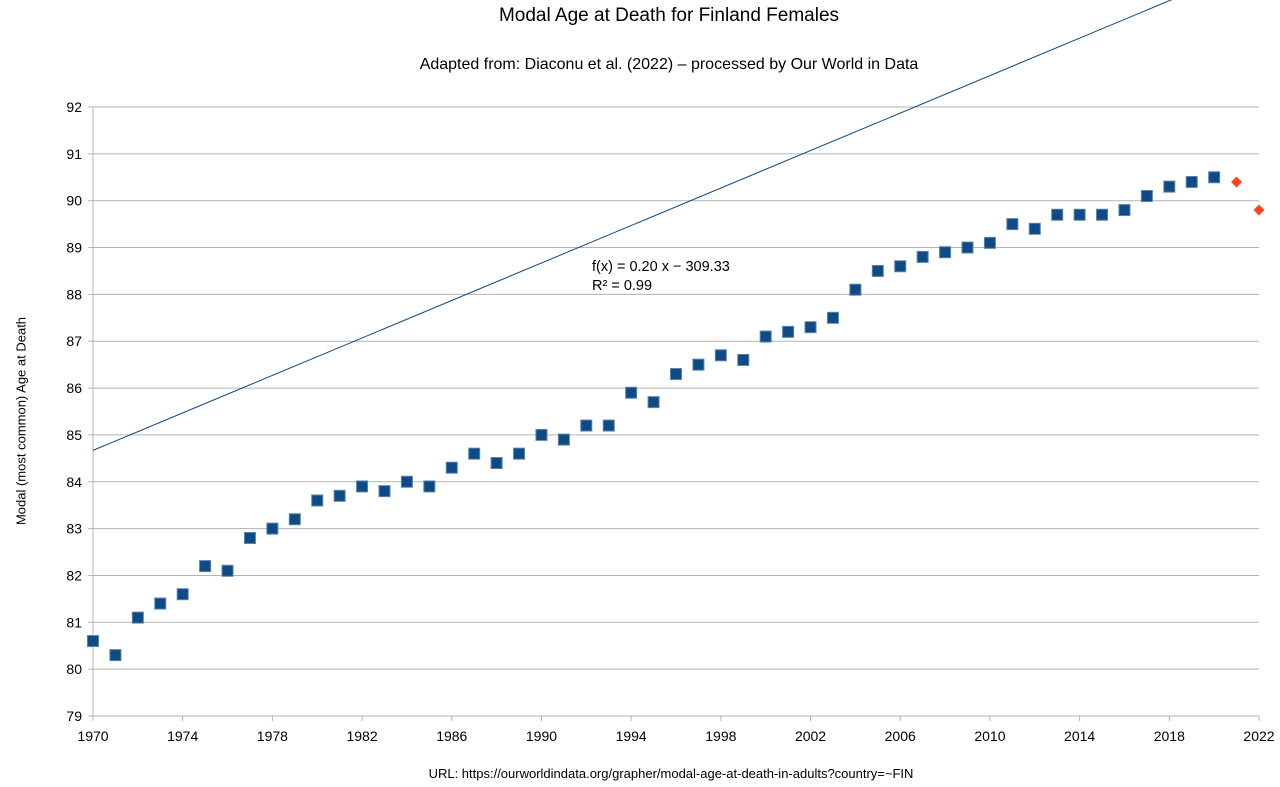 The width and height of the screenshot is (1280, 787). Describe the element at coordinates (900, 736) in the screenshot. I see `x-tick-label: 2006` at that location.